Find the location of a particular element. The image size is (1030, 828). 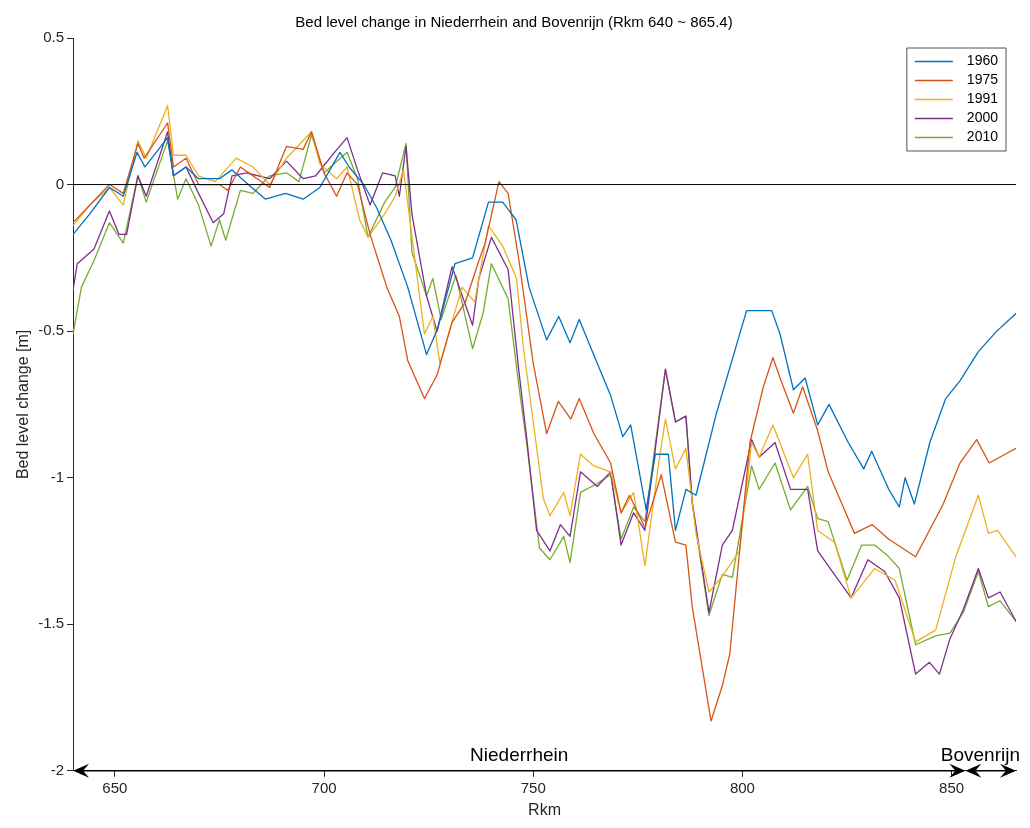

y-tick-label: -1 is located at coordinates (57, 476).